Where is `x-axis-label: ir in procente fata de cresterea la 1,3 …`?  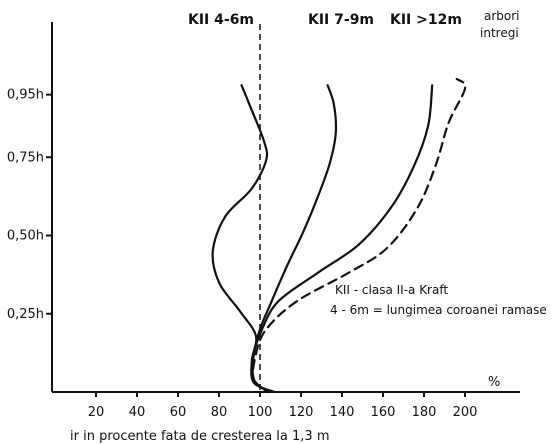
x-axis-label: ir in procente fata de cresterea la 1,3 … is located at coordinates (199, 436).